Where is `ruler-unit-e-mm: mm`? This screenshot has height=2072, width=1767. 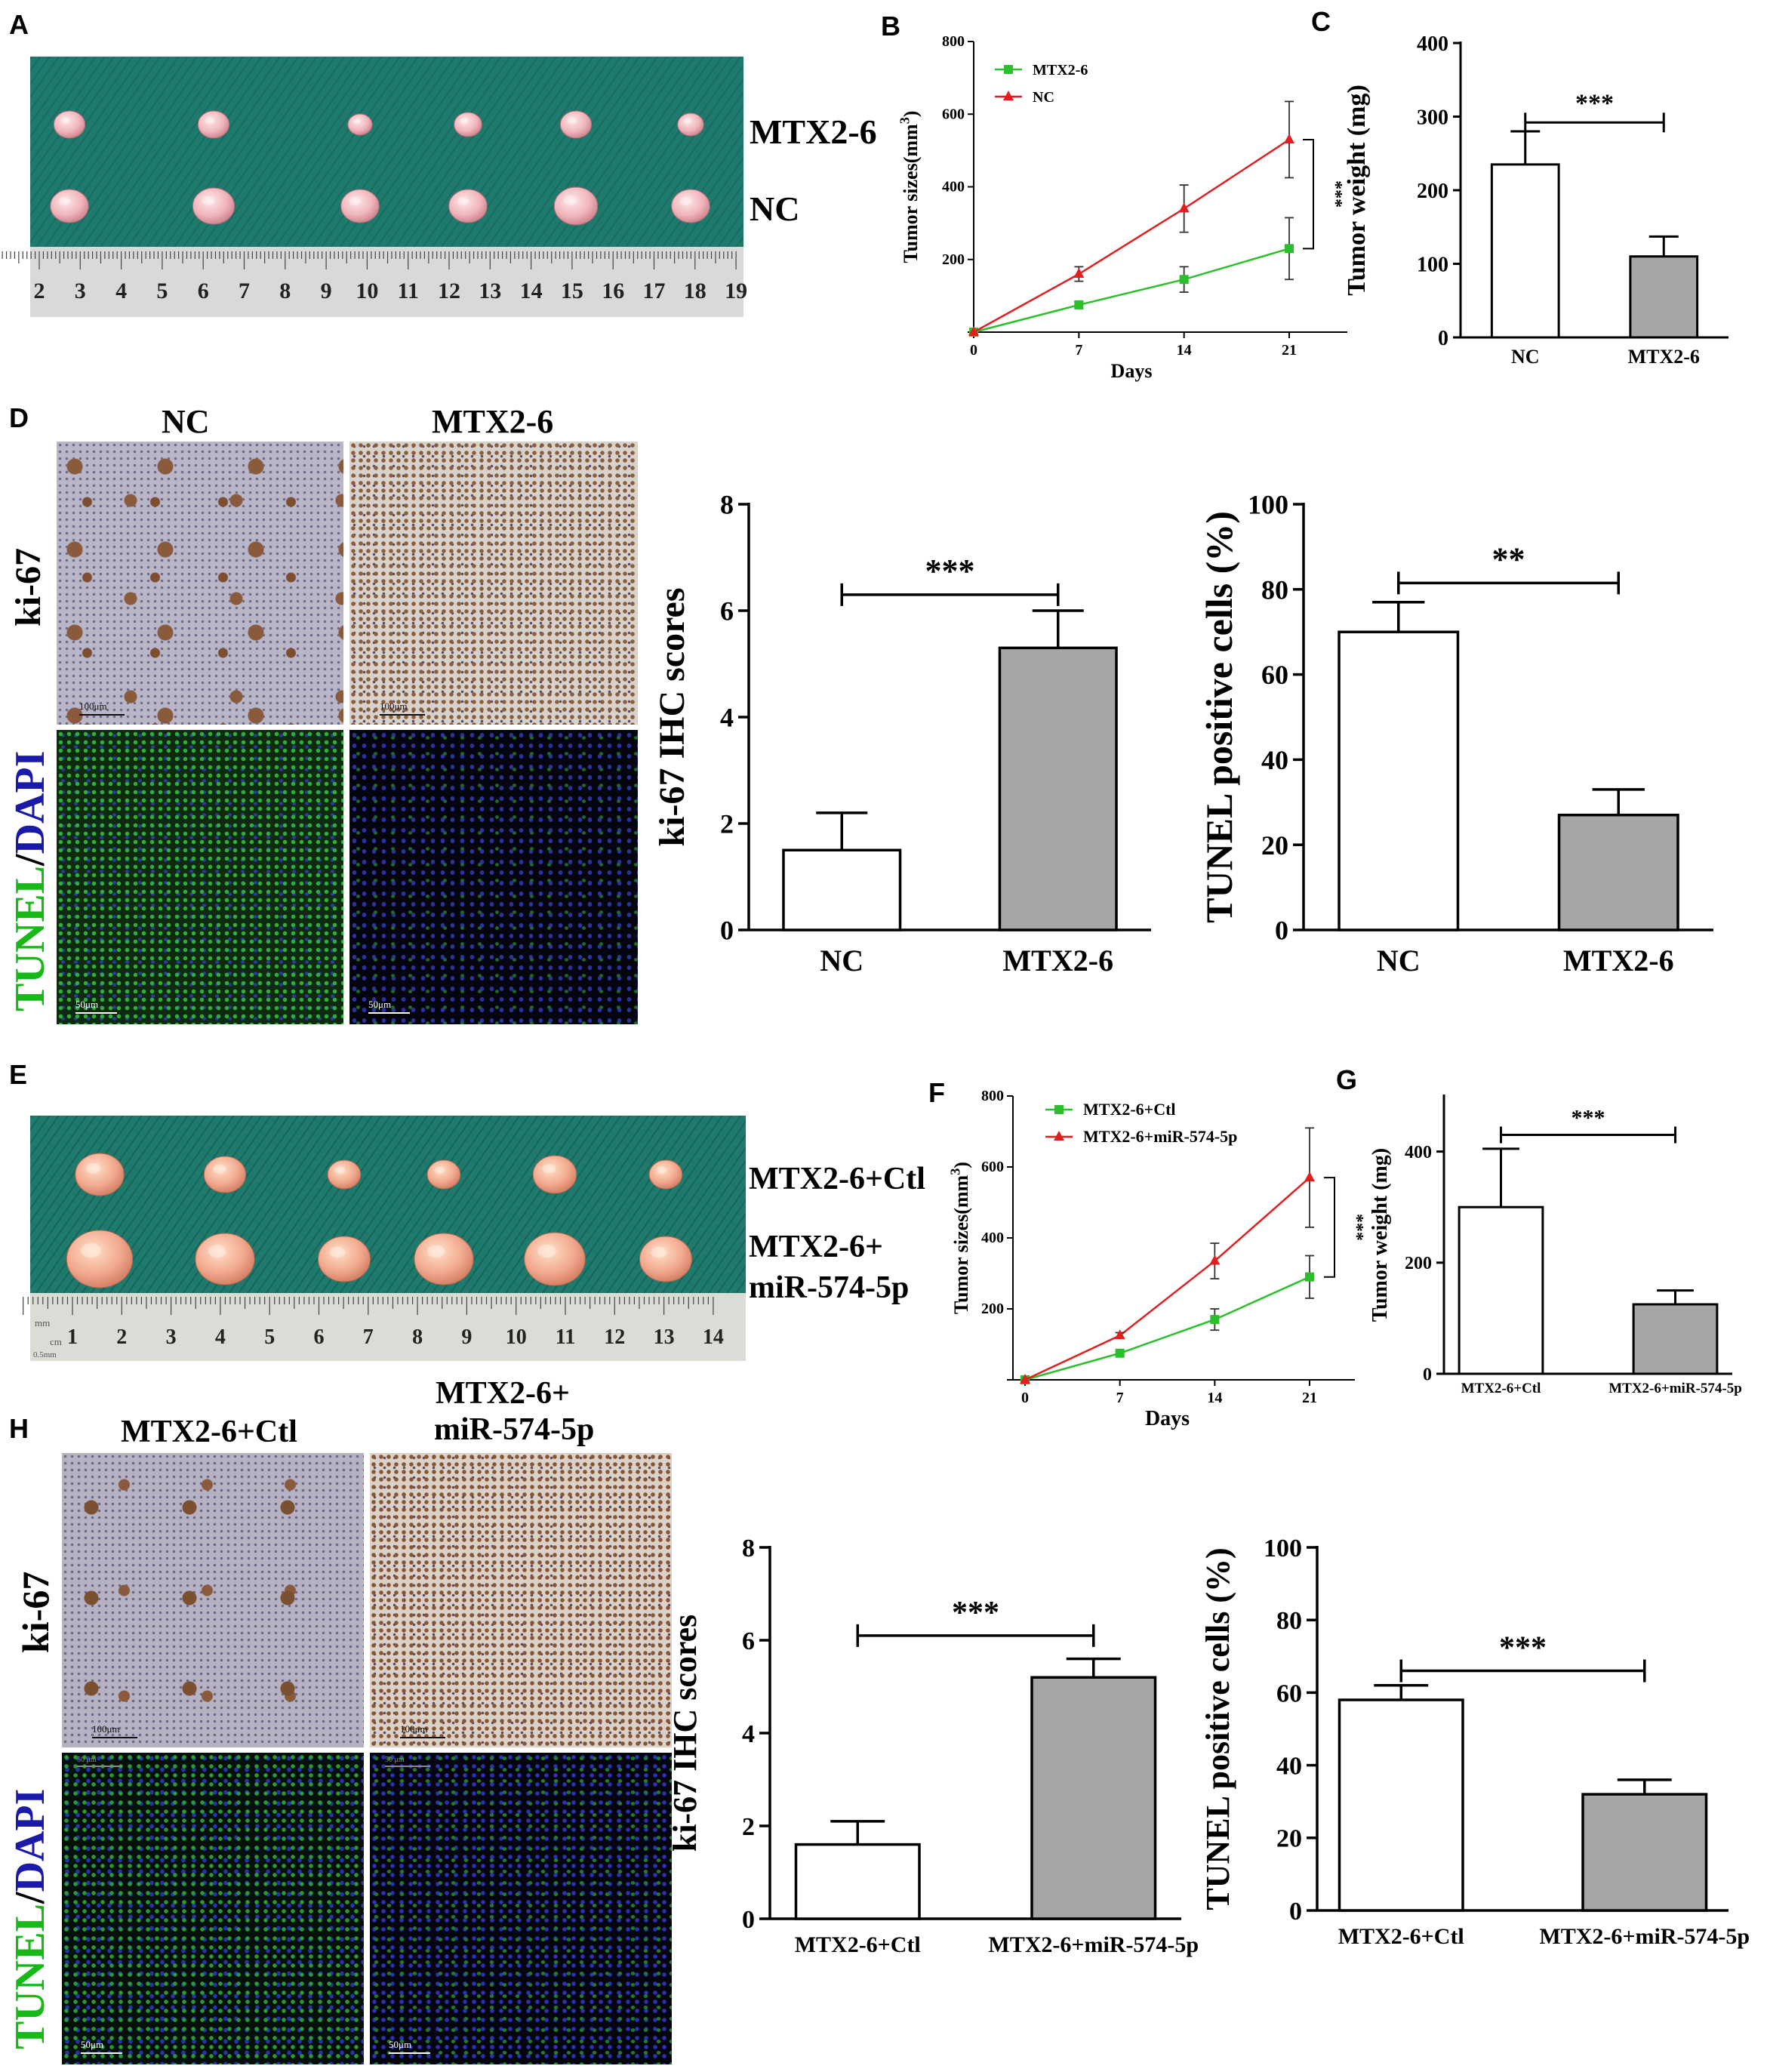 ruler-unit-e-mm: mm is located at coordinates (43, 1322).